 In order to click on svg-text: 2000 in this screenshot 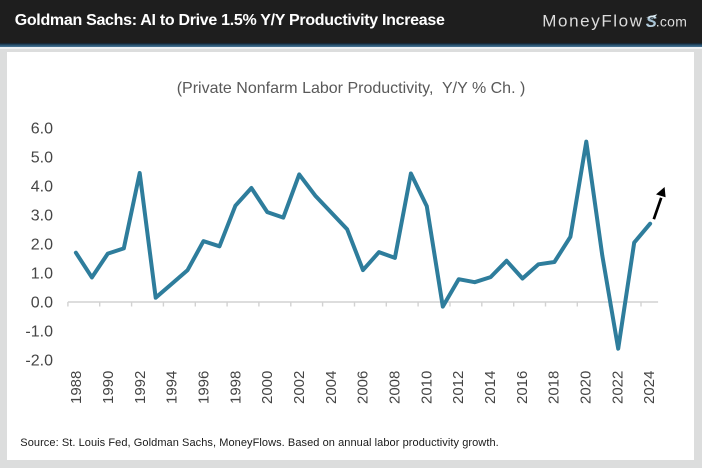, I will do `click(267, 387)`.